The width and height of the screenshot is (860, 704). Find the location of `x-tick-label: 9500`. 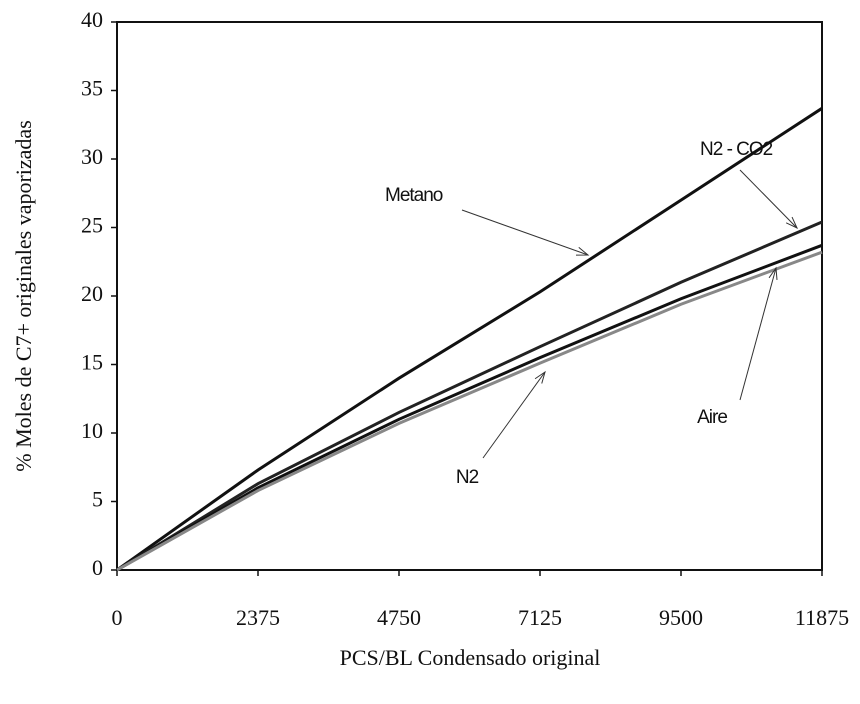

x-tick-label: 9500 is located at coordinates (681, 617).